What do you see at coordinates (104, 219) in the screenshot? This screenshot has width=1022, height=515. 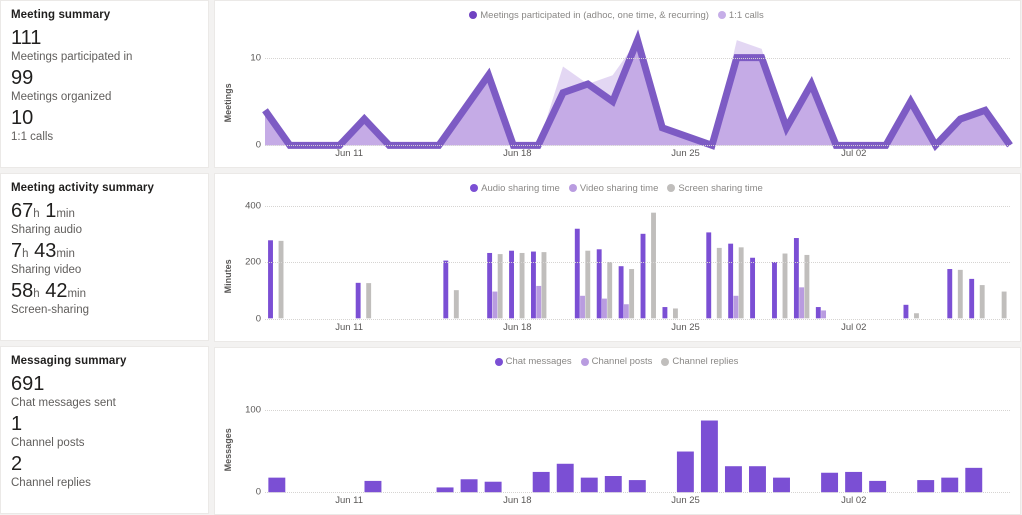 I see `metric-sharing-audio: 67h 1min Sharing audio` at bounding box center [104, 219].